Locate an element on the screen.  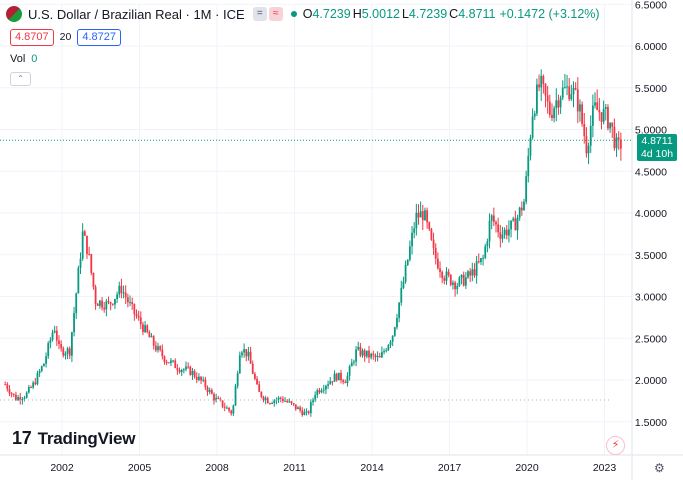
volume-label: Vol is located at coordinates (18, 59).